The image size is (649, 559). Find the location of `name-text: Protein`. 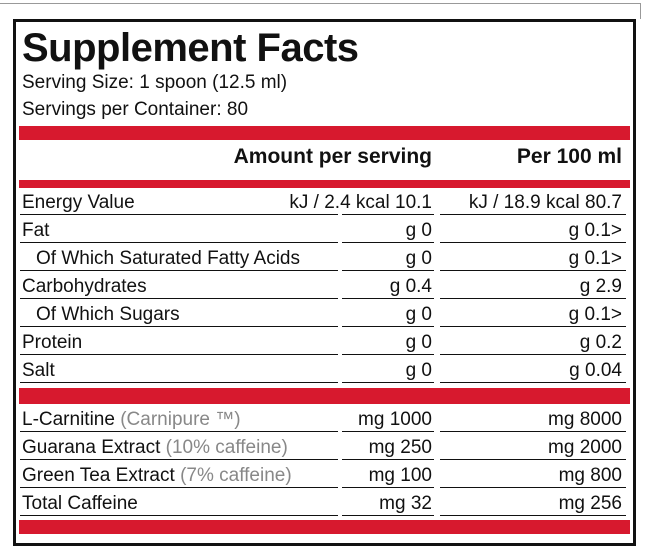

name-text: Protein is located at coordinates (52, 342).